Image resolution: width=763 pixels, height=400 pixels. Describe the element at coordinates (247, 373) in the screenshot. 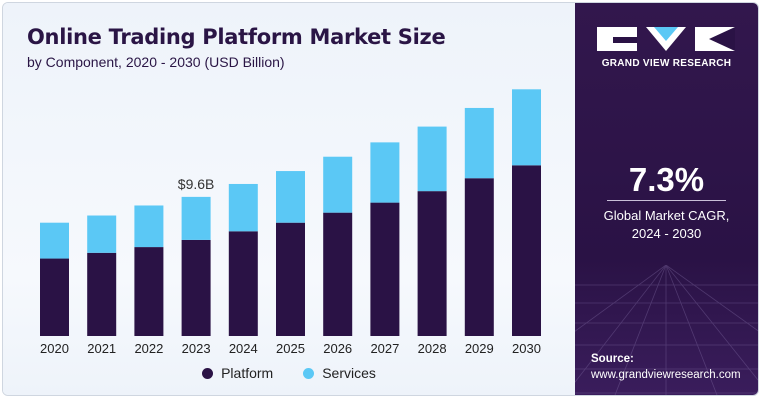

I see `legend-label: Platform` at that location.